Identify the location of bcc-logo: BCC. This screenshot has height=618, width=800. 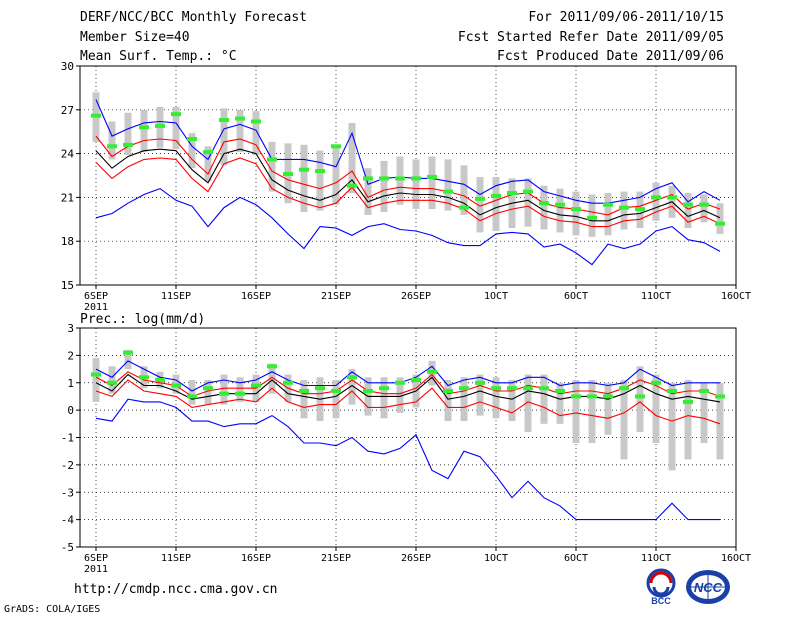
(661, 587).